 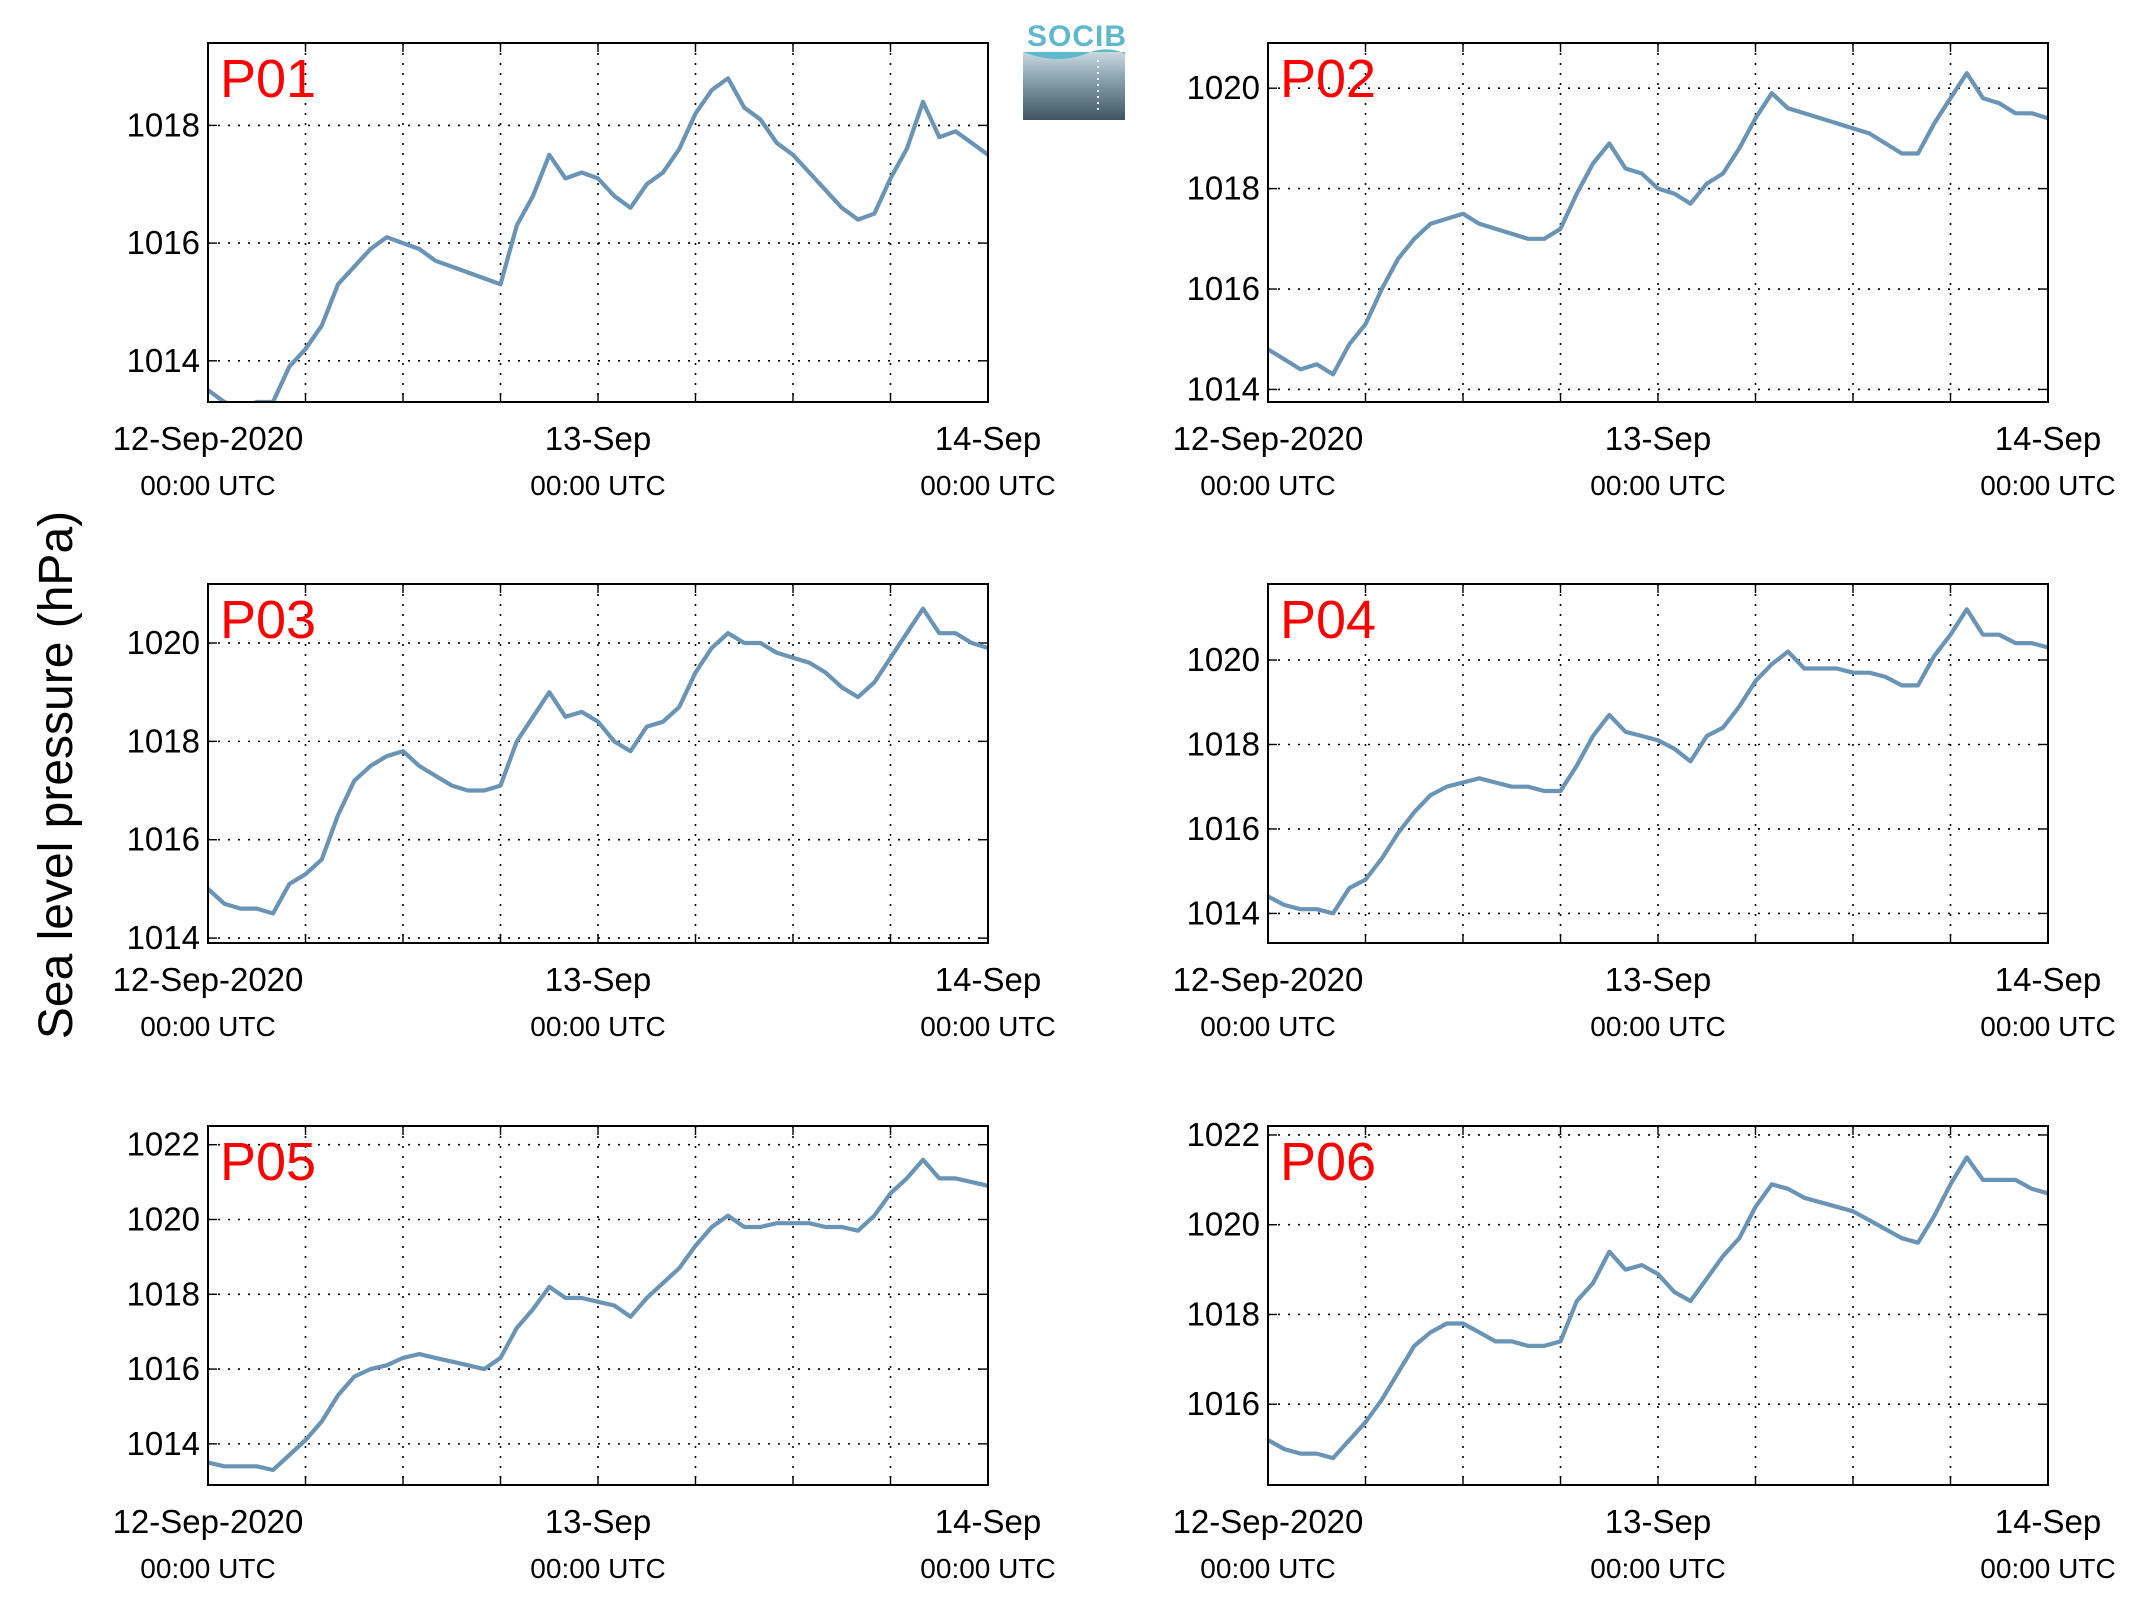 What do you see at coordinates (1074, 86) in the screenshot?
I see `logo-body` at bounding box center [1074, 86].